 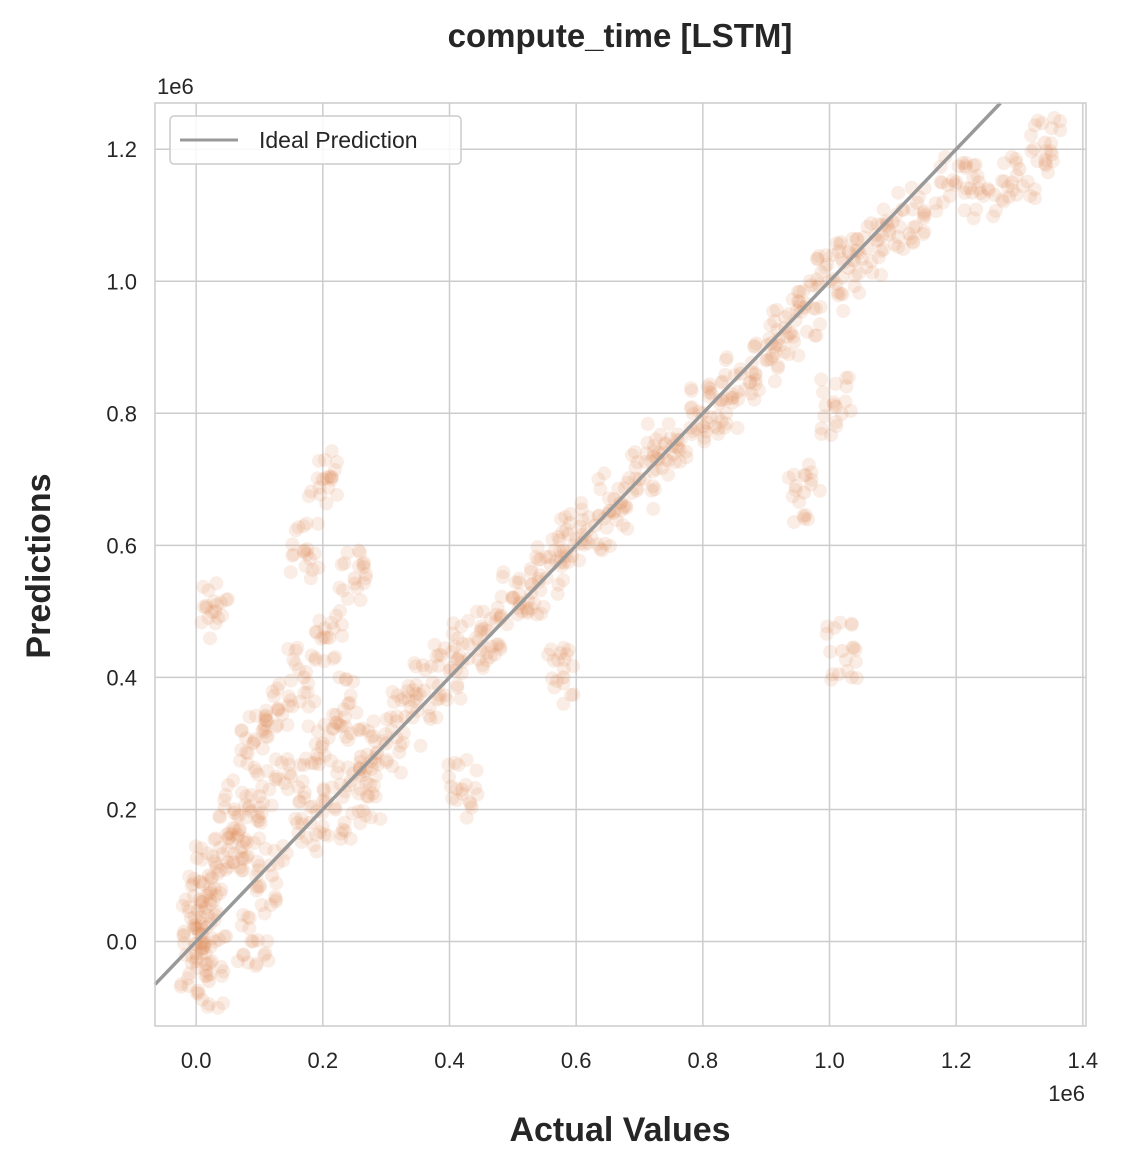 What do you see at coordinates (956, 1060) in the screenshot?
I see `x-tick-label: 1.2` at bounding box center [956, 1060].